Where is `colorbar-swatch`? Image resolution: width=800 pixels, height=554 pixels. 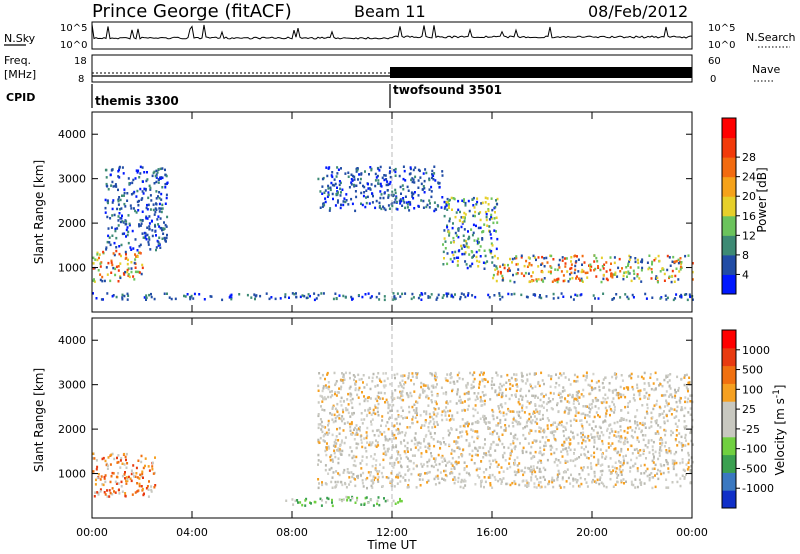 colorbar-swatch is located at coordinates (729, 392).